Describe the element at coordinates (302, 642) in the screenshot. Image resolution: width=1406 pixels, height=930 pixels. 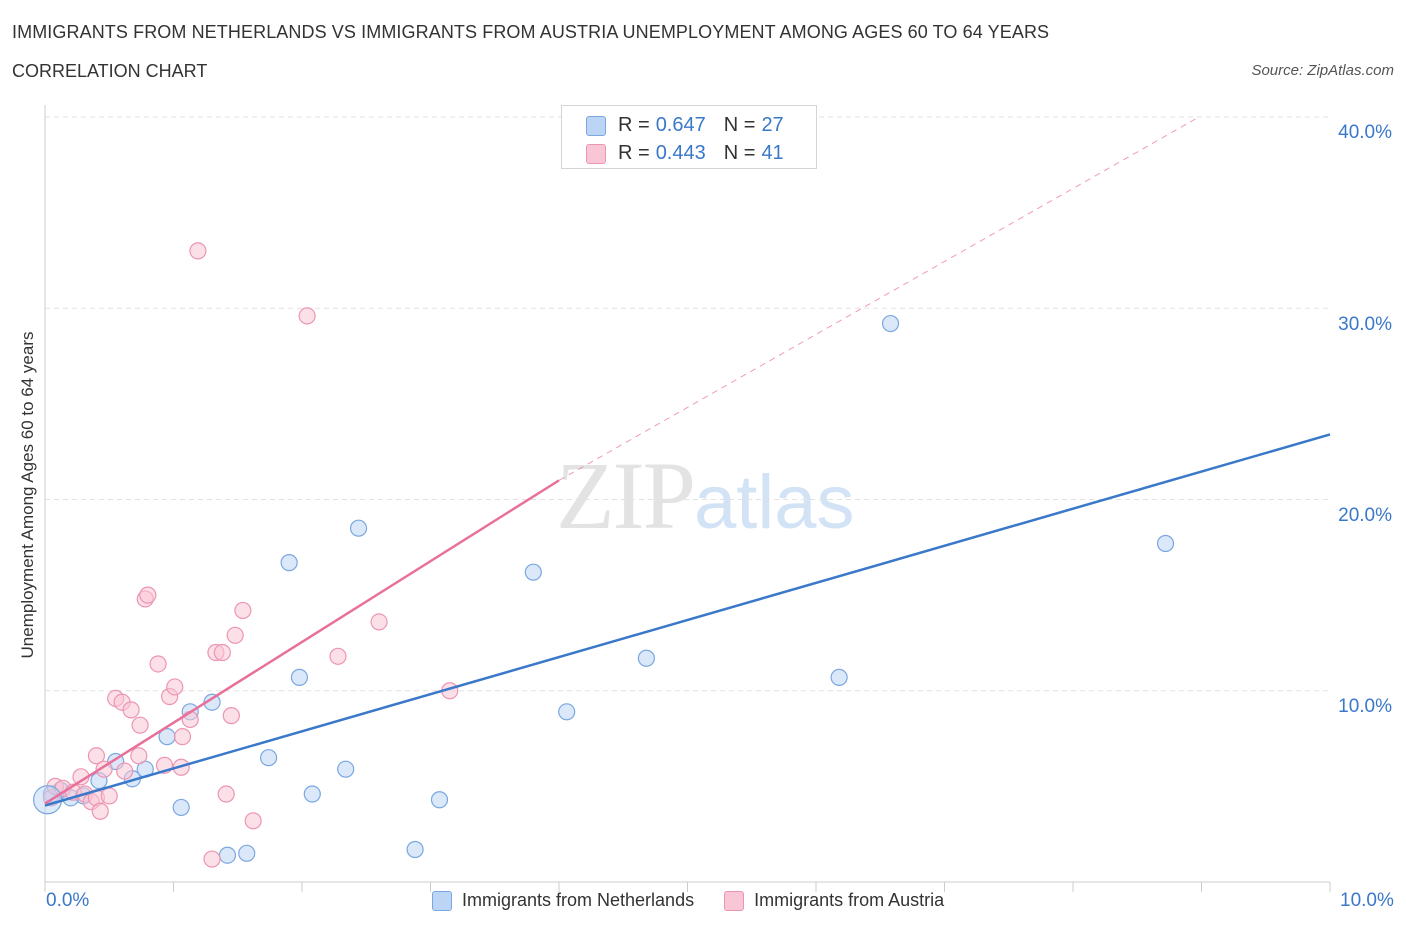
I see `austria-trend-line` at that location.